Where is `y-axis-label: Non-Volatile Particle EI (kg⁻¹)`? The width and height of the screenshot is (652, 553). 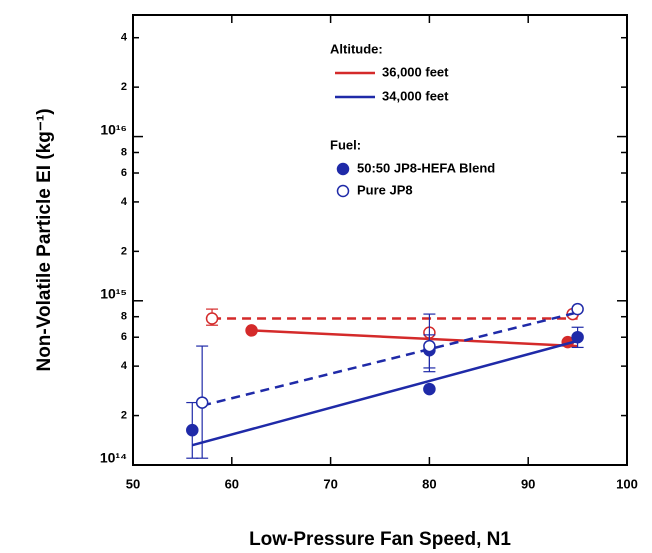 y-axis-label: Non-Volatile Particle EI (kg⁻¹) is located at coordinates (44, 239).